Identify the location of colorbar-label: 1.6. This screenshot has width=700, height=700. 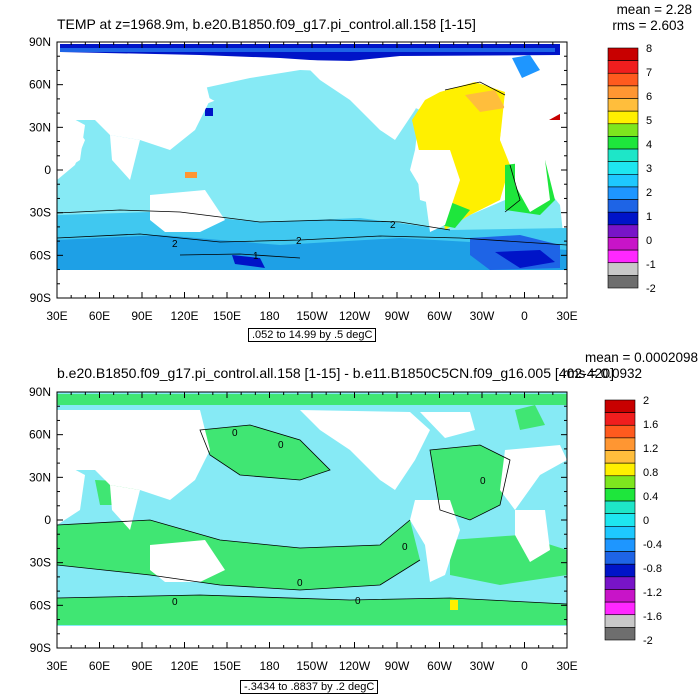
(650, 425).